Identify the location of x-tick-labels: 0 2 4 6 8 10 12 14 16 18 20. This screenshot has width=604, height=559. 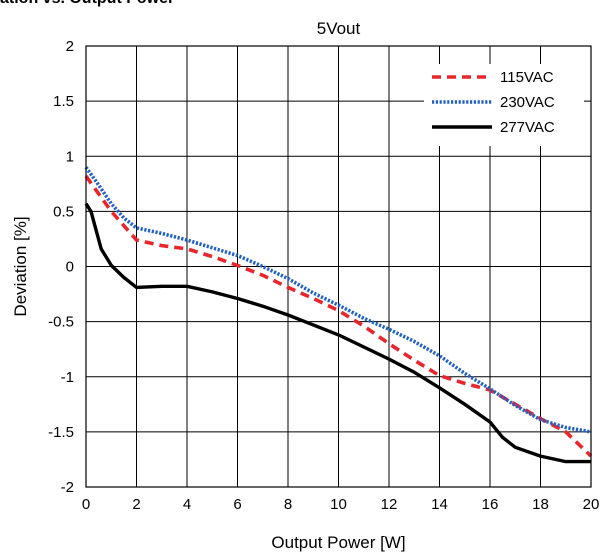
(341, 504).